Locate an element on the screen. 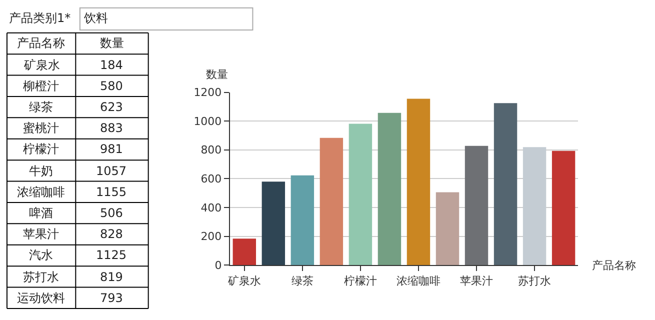  y-tick-label: 1200 is located at coordinates (208, 93).